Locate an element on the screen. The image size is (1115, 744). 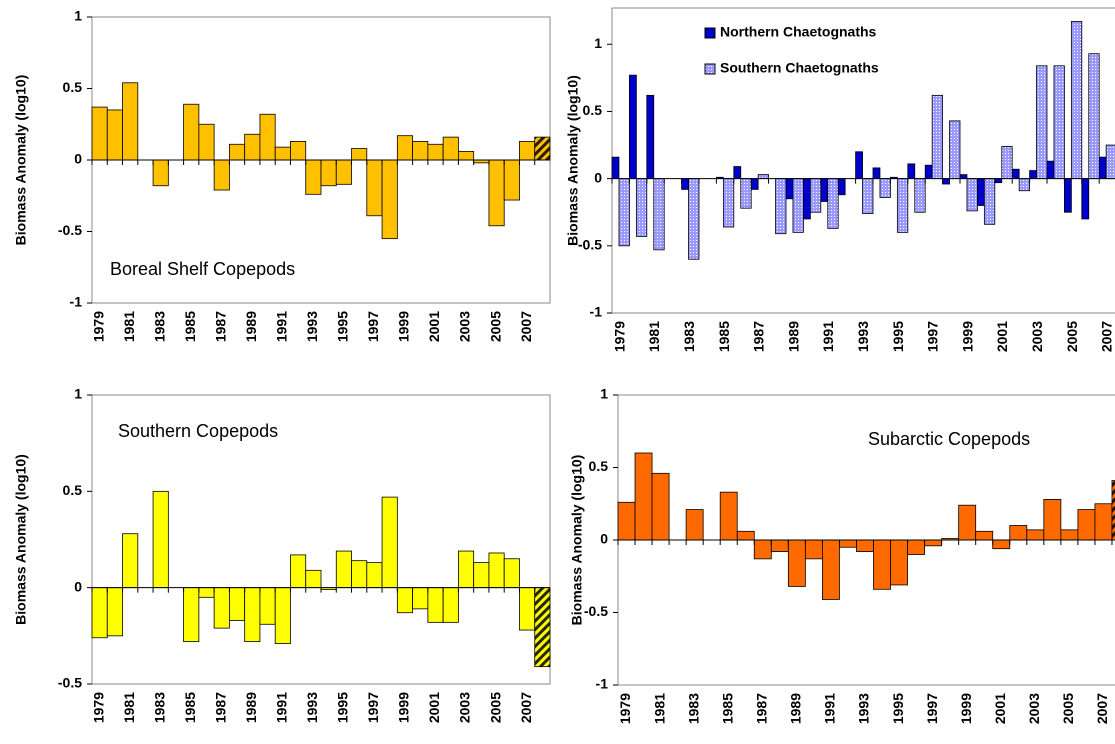
y-tick-label: 1 is located at coordinates (78, 394).